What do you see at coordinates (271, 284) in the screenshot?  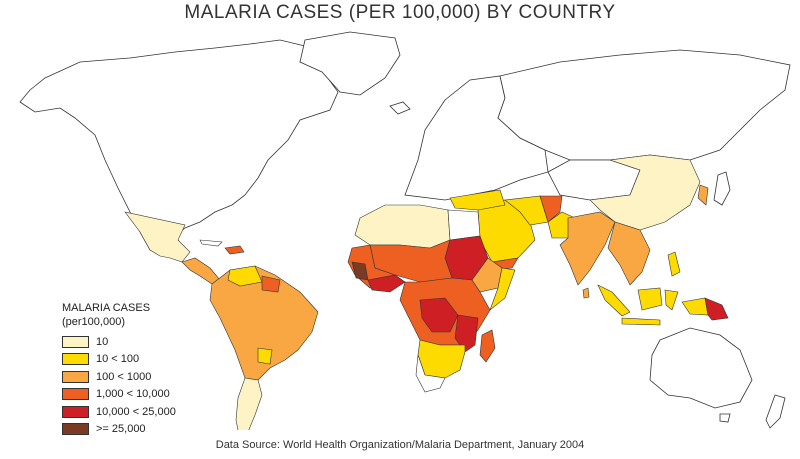 I see `country-guianas` at bounding box center [271, 284].